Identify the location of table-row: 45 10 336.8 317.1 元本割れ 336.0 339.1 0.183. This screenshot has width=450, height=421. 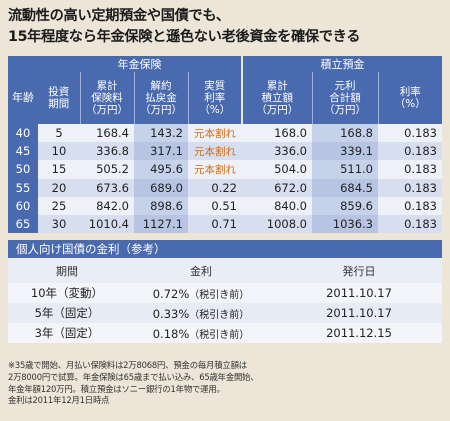
(225, 151).